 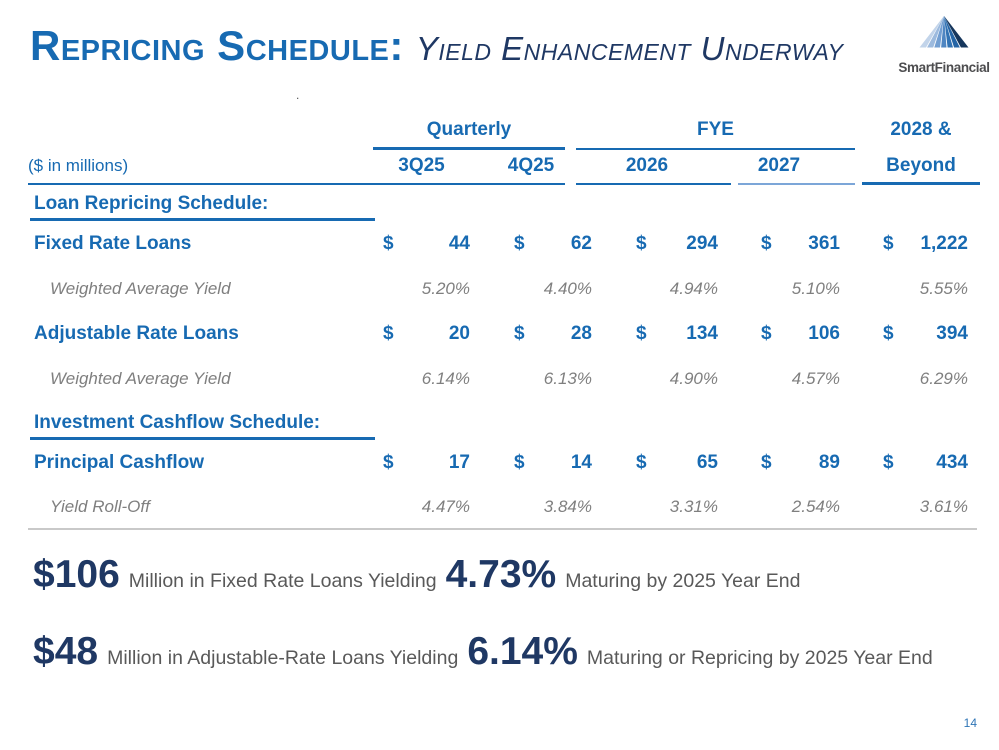 What do you see at coordinates (702, 333) in the screenshot?
I see `cell-value: 134` at bounding box center [702, 333].